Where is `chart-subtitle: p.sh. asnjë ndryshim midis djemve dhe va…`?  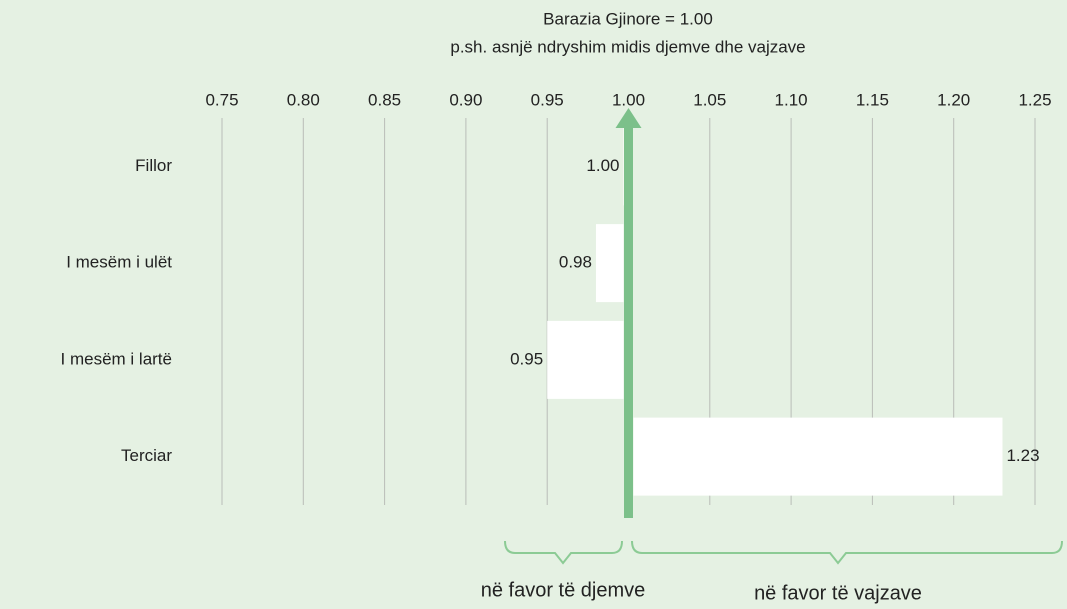 chart-subtitle: p.sh. asnjë ndryshim midis djemve dhe va… is located at coordinates (627, 46).